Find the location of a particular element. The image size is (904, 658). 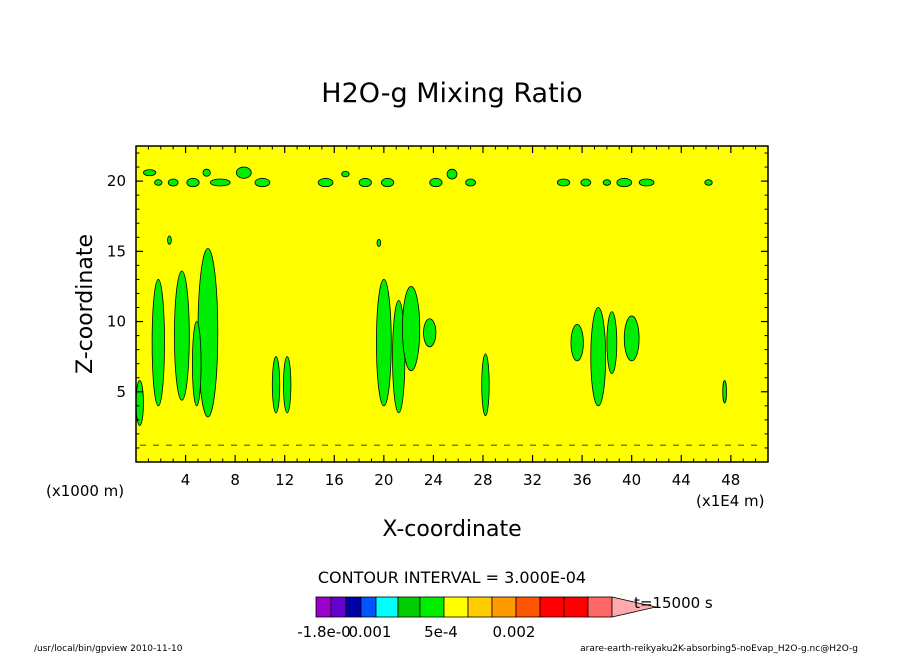

x-tick-label: 16 is located at coordinates (334, 480).